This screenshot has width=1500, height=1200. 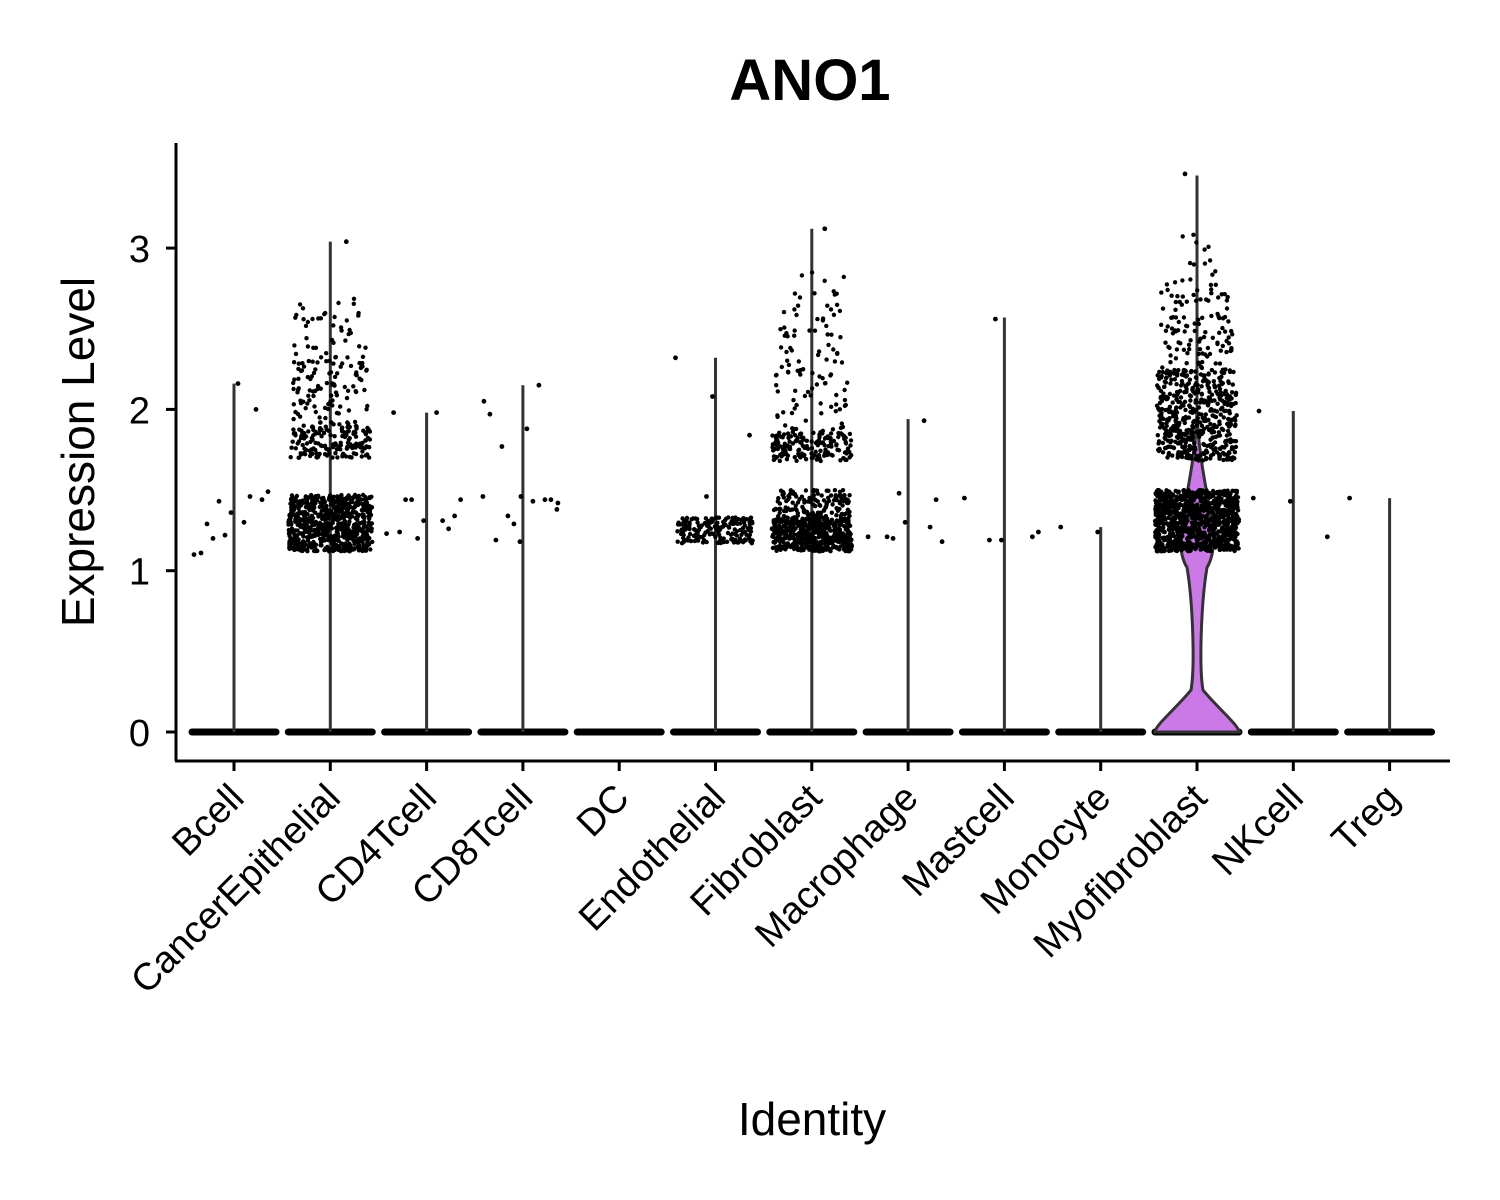 I want to click on y-axis-label: Expression Level, so click(x=78, y=452).